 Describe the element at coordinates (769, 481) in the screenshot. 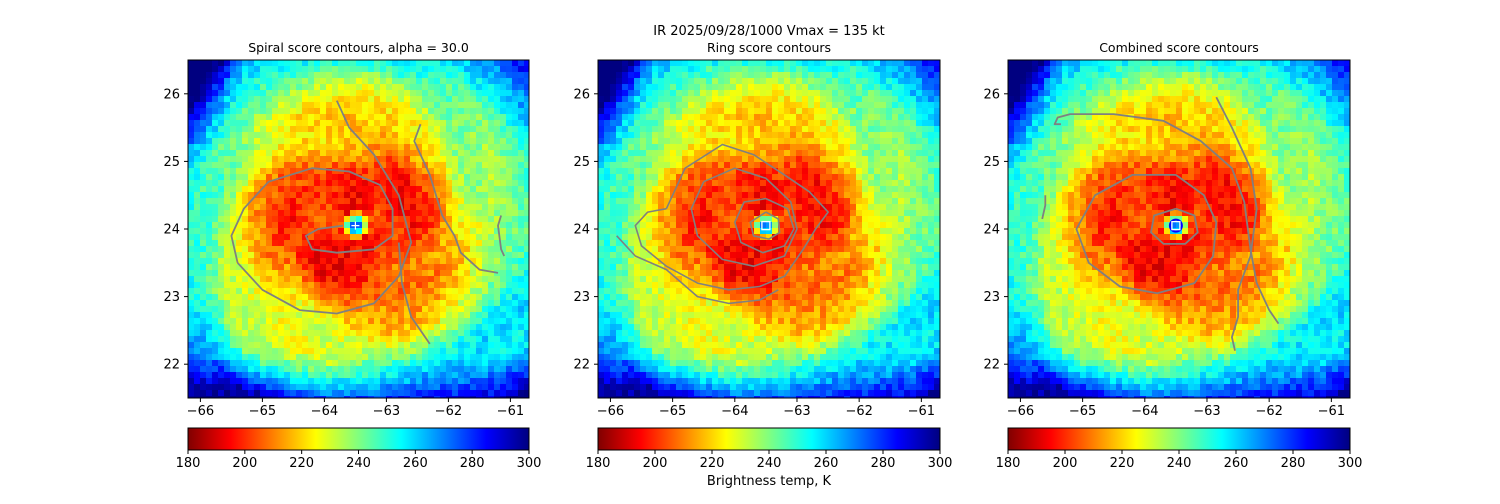

I see `colorbar-label: Brightness temp, K` at that location.